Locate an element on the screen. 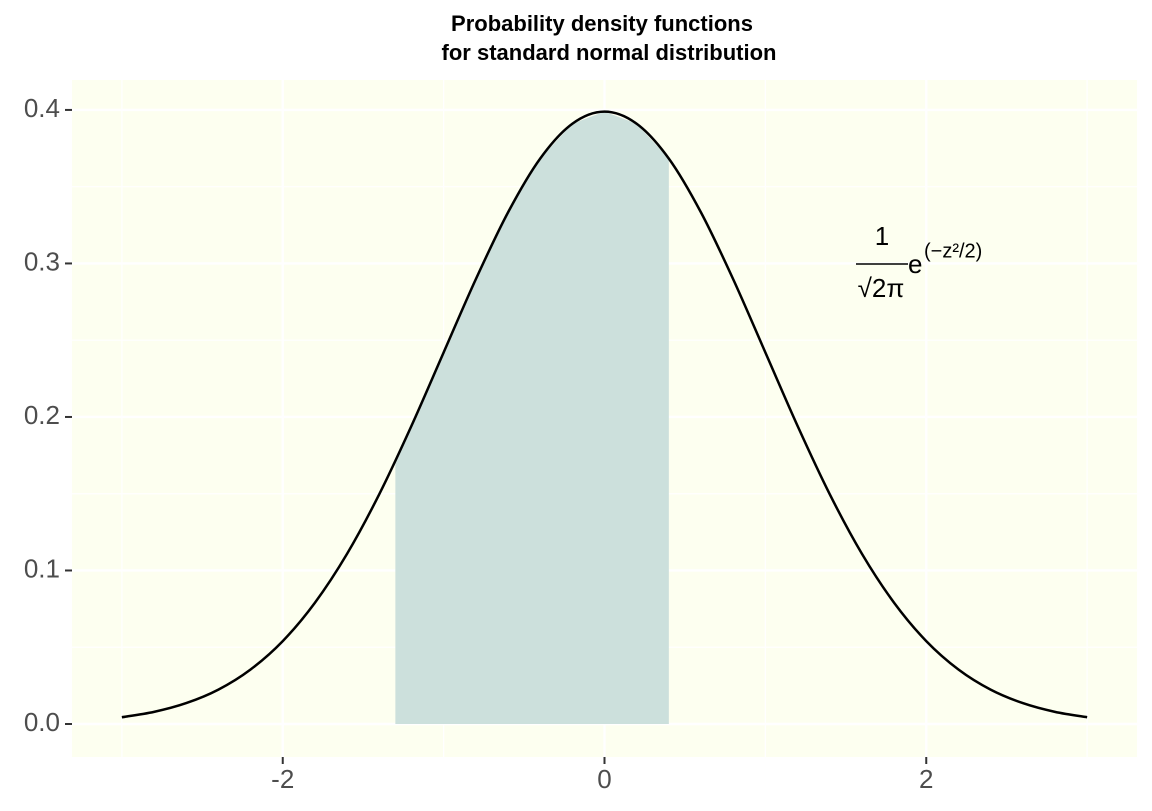 The height and width of the screenshot is (811, 1152). formula-annotation: 1 √2πe (−z²/2) is located at coordinates (919, 262).